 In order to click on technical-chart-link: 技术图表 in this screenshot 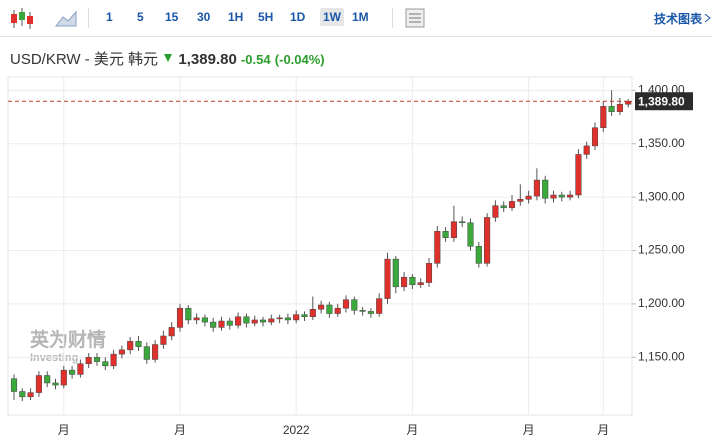, I will do `click(677, 19)`.